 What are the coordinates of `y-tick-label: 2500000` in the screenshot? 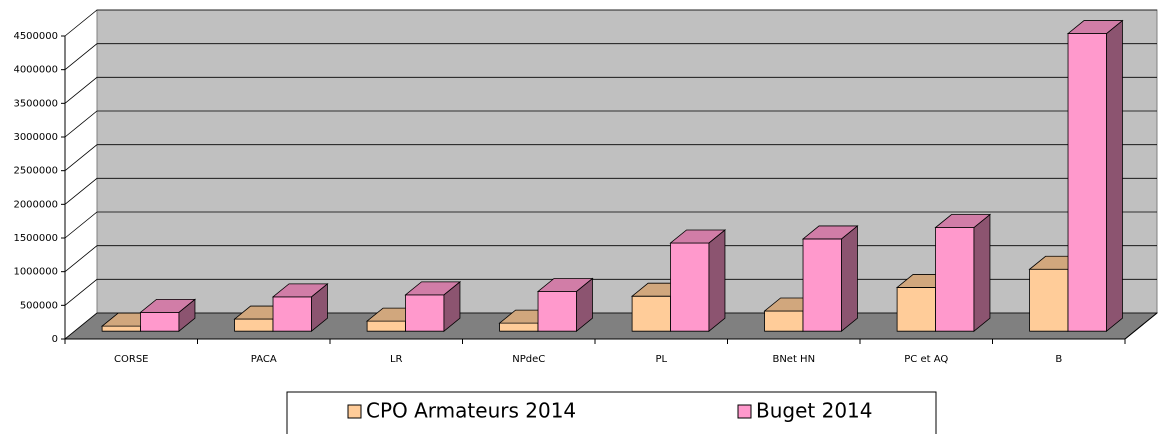 It's located at (35, 171).